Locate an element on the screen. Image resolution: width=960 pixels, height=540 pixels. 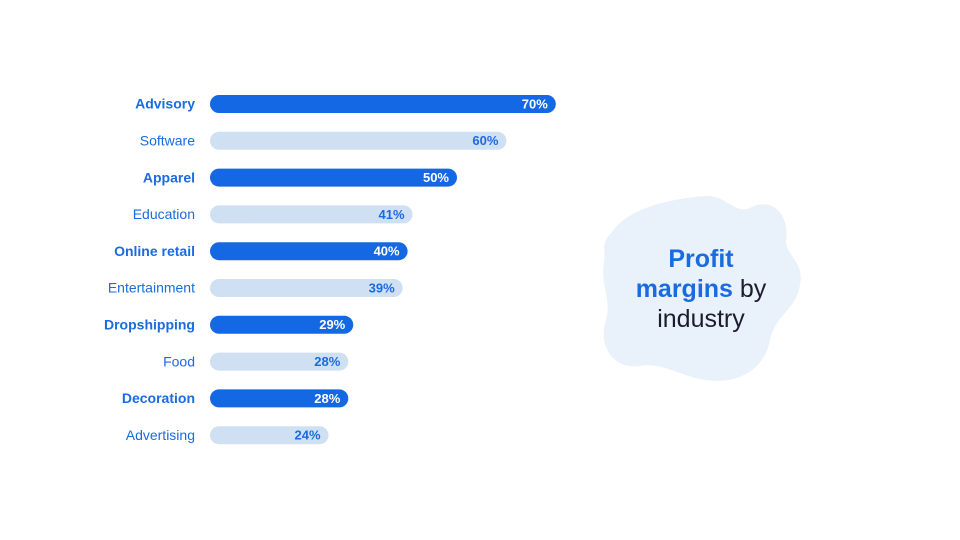
title-word: margins is located at coordinates (684, 289).